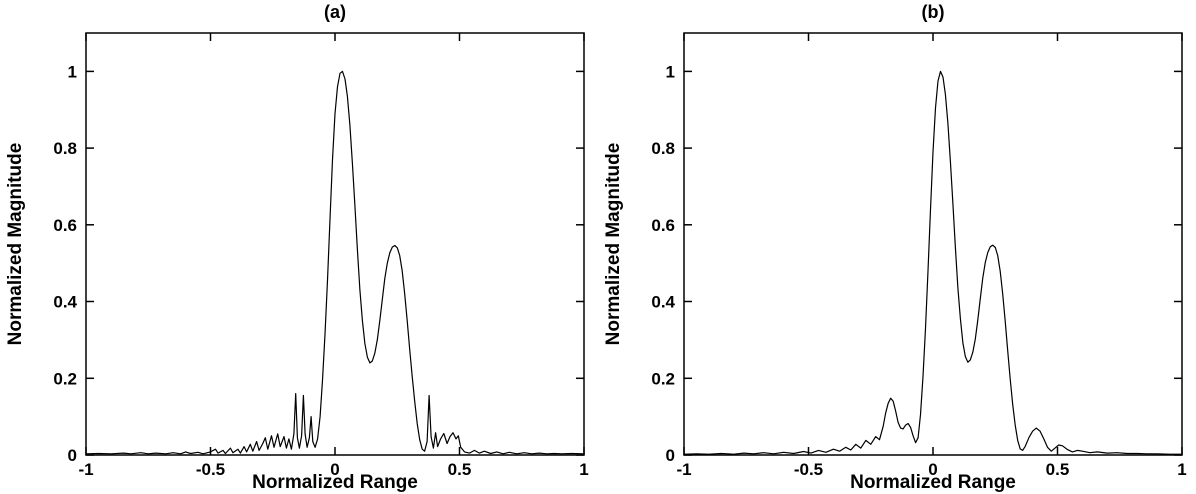  Describe the element at coordinates (933, 12) in the screenshot. I see `plot-title-b: (b)` at that location.